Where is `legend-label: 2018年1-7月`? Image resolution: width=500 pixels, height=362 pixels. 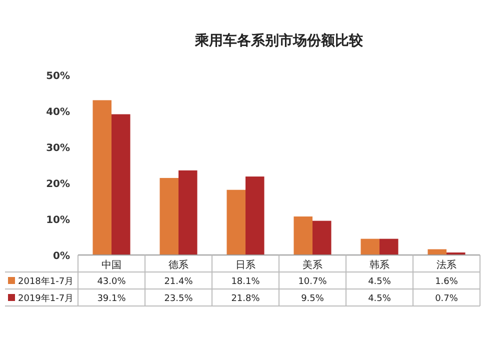
legend-label: 2018年1-7月 is located at coordinates (46, 281).